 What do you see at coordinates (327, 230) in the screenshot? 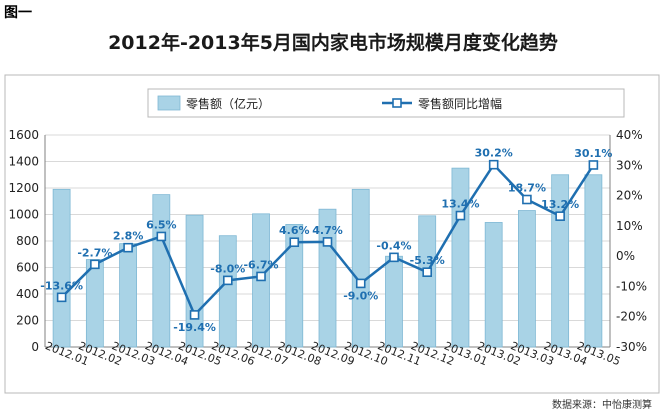
I see `line-data-label: 4.7%` at bounding box center [327, 230].